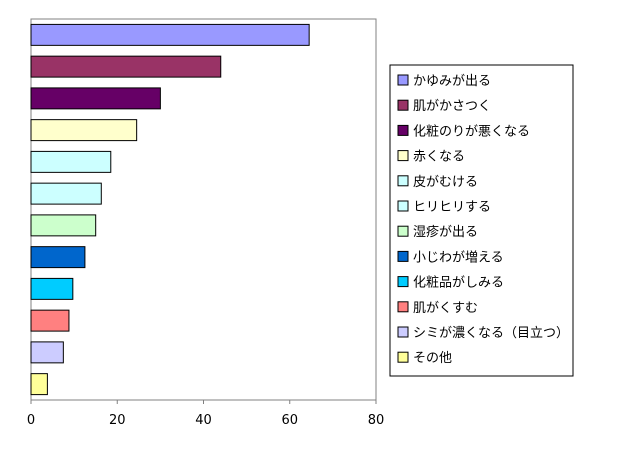 Image resolution: width=640 pixels, height=460 pixels. What do you see at coordinates (445, 182) in the screenshot?
I see `legend-label: 皮がむける` at bounding box center [445, 182].